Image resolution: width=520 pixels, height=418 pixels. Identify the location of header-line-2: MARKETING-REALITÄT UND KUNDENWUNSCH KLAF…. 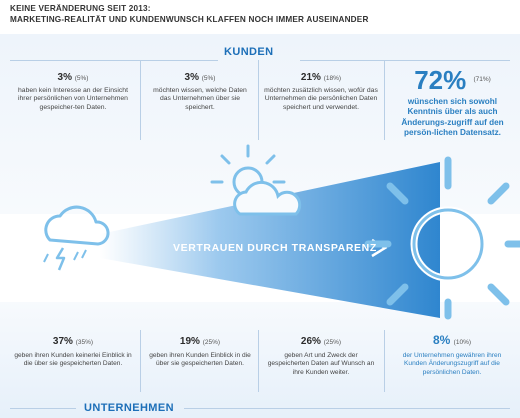
(189, 19).